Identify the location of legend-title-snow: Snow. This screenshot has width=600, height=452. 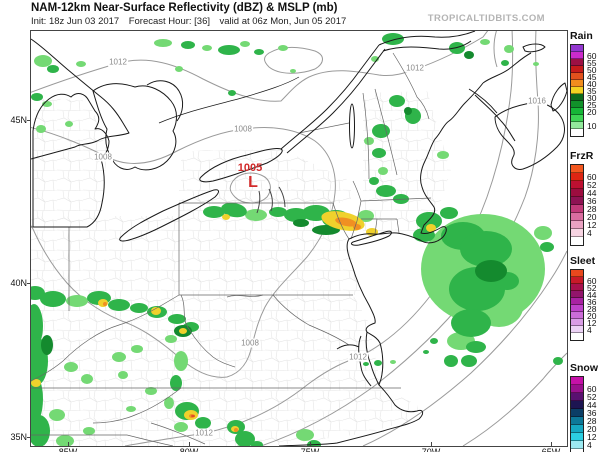
(584, 368).